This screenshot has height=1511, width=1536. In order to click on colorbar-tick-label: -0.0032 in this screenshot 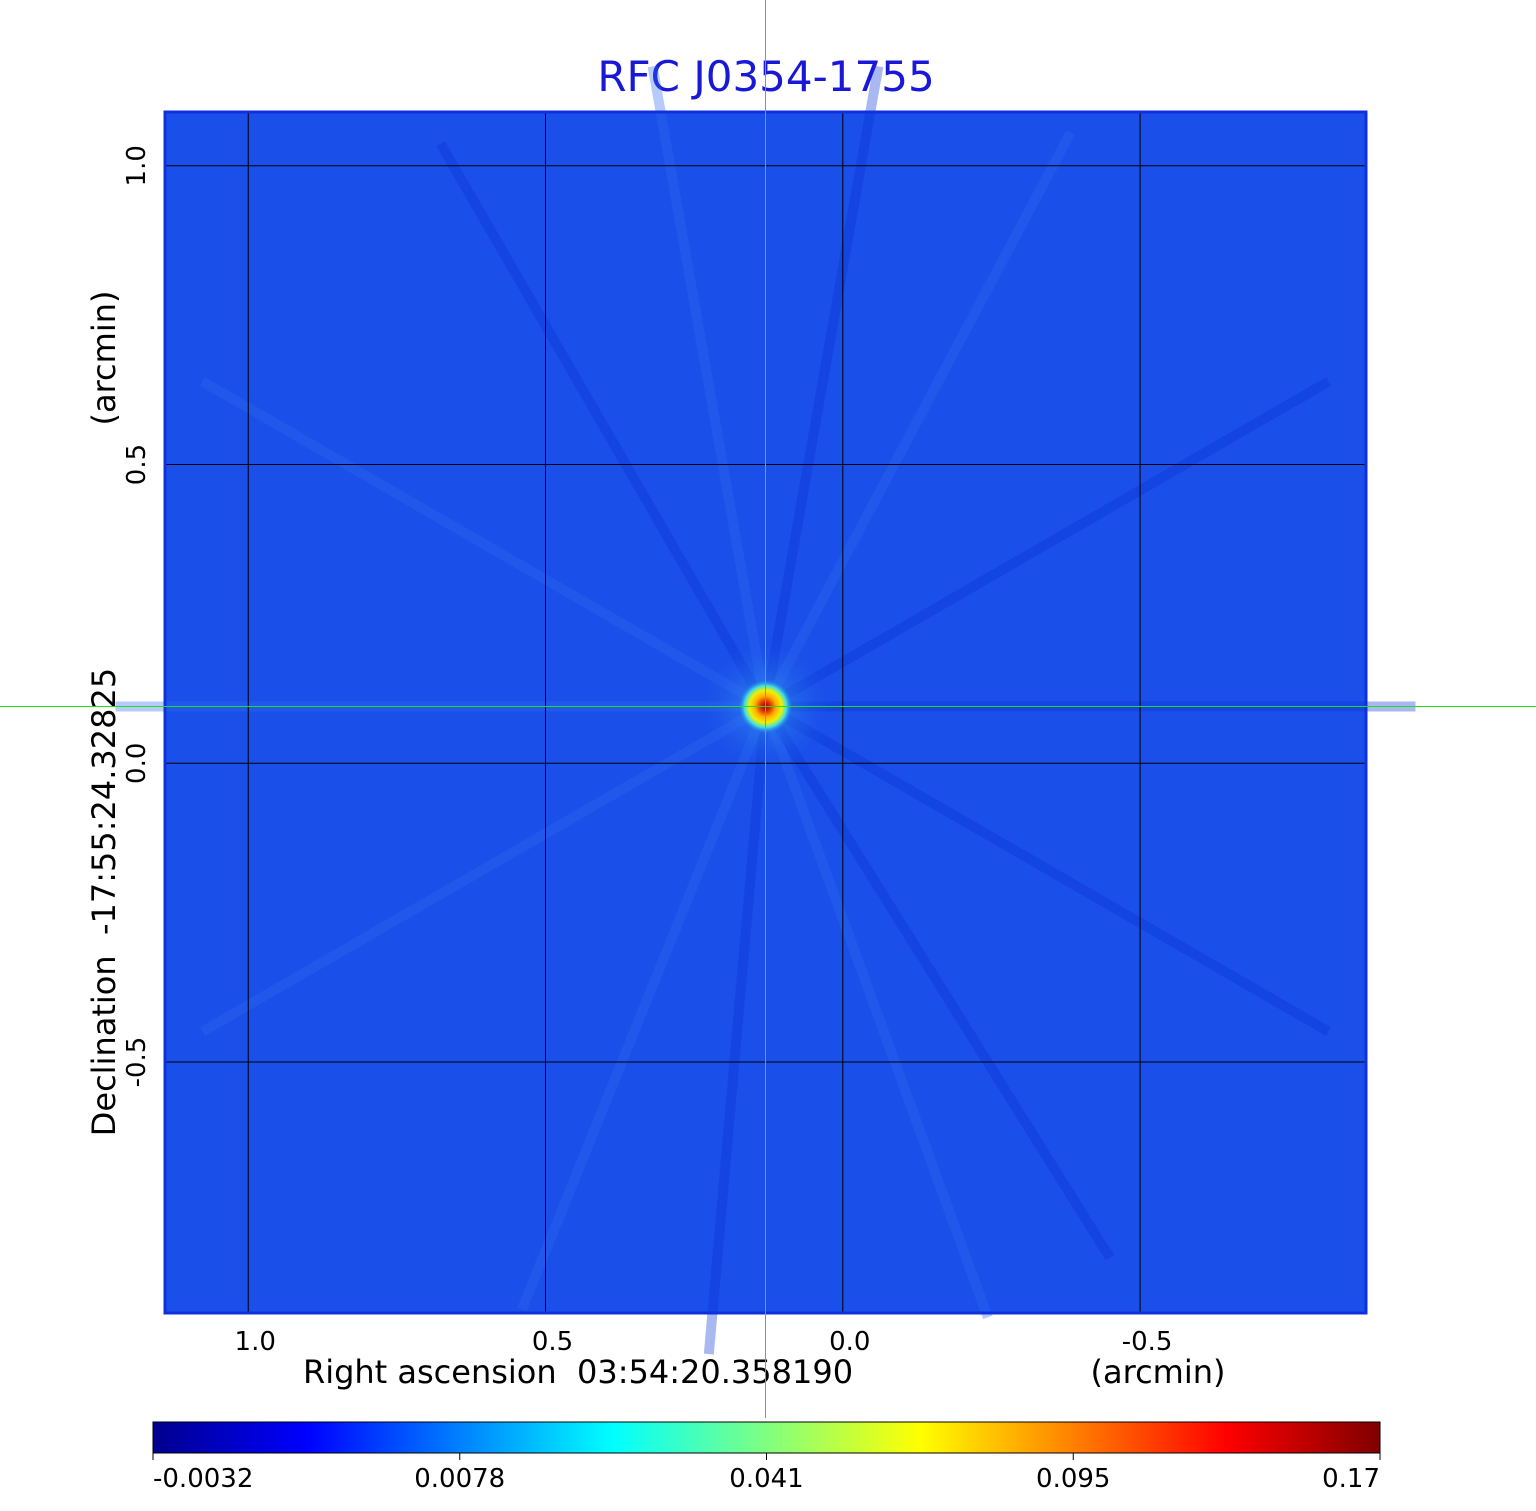, I will do `click(203, 1479)`.